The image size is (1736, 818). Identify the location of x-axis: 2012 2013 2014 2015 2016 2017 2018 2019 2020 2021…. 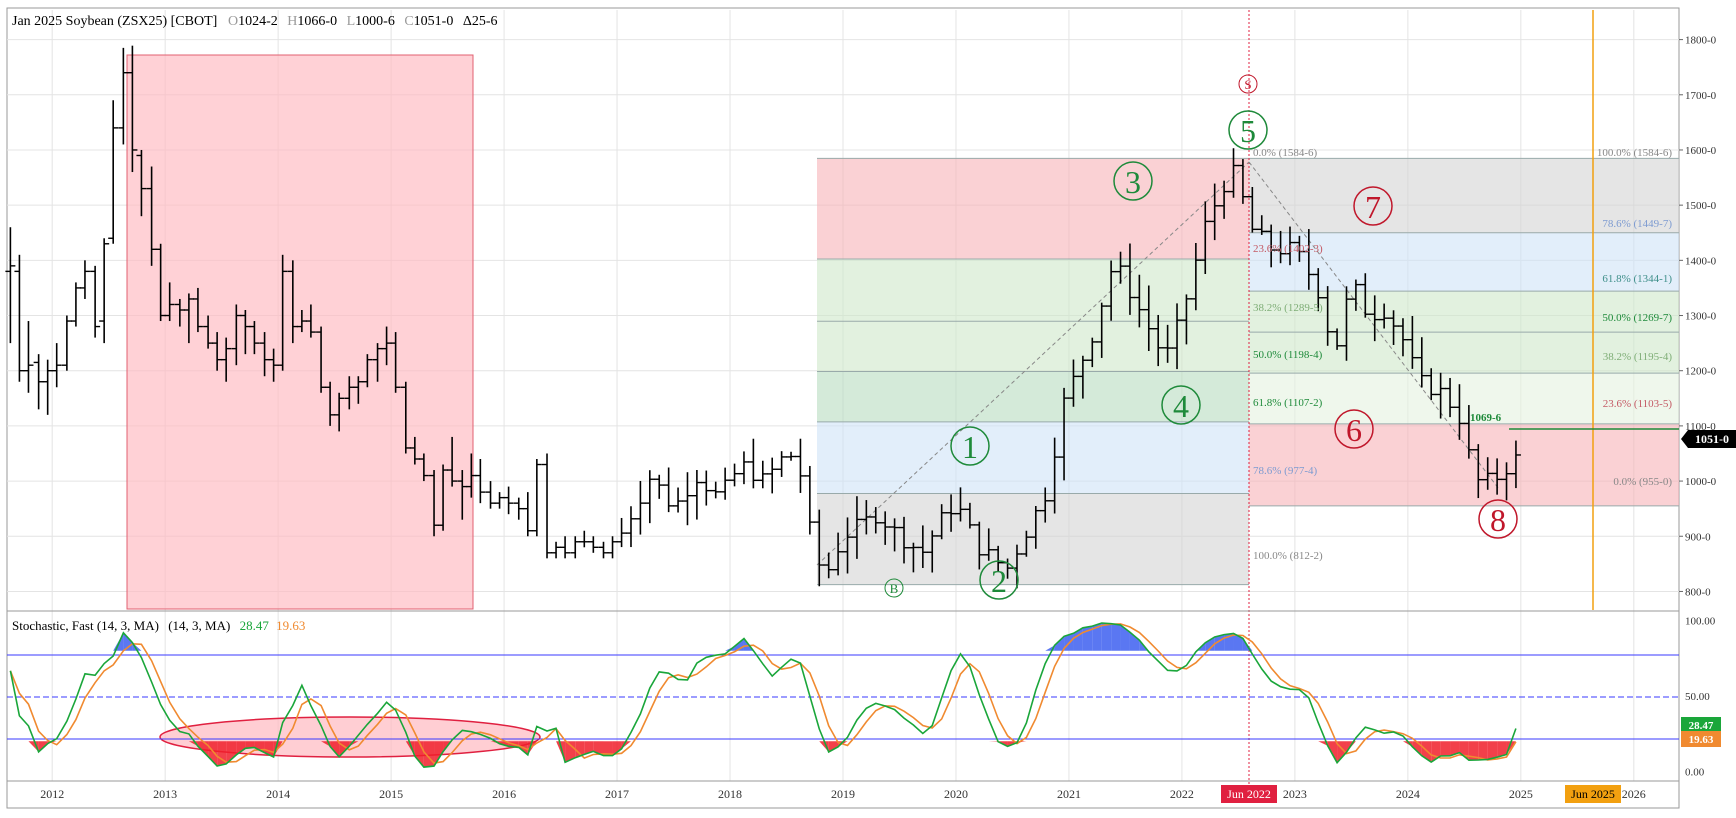
(843, 794).